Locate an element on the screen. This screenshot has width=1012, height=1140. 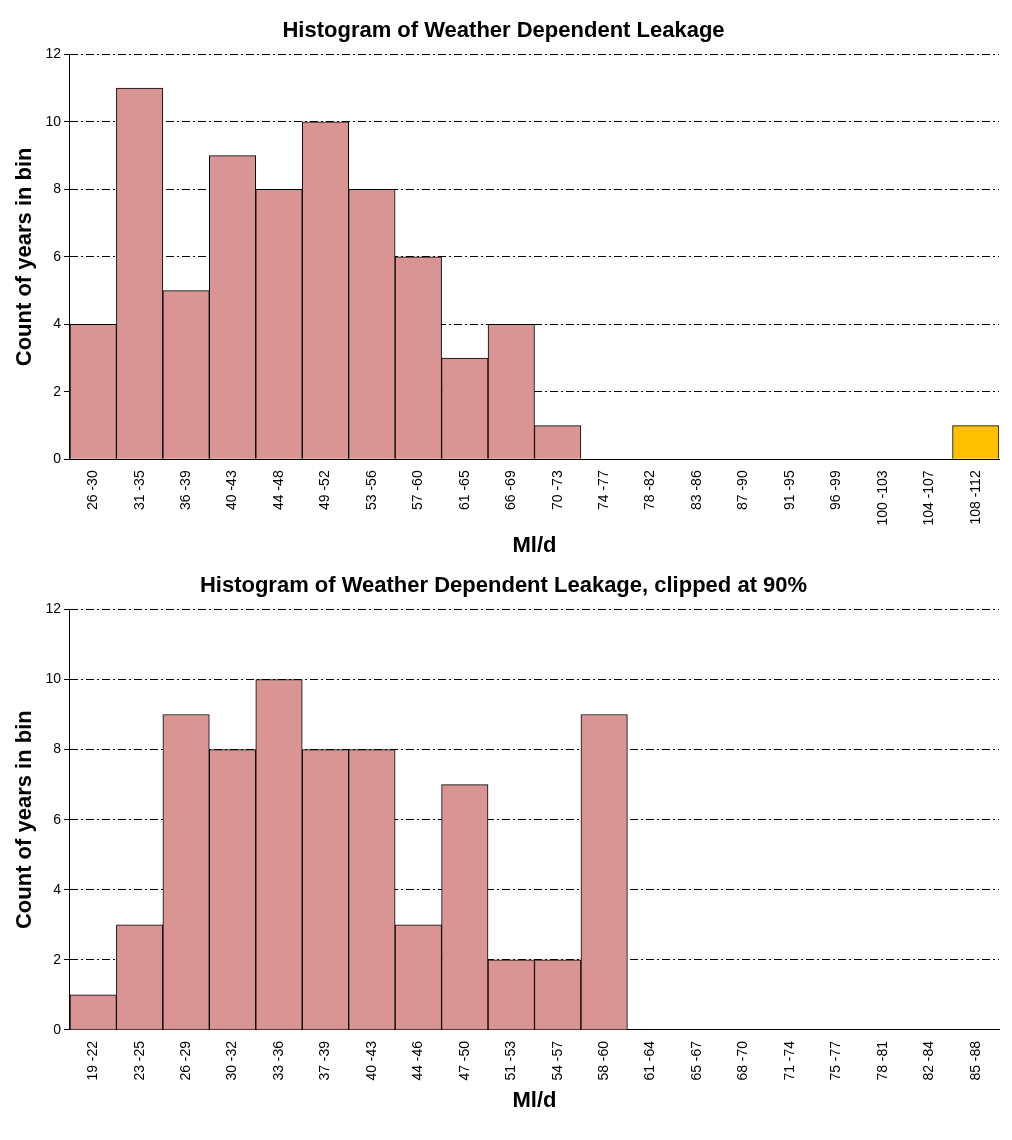
chart-title: Histogram of Weather Dependent Leakage is located at coordinates (503, 30).